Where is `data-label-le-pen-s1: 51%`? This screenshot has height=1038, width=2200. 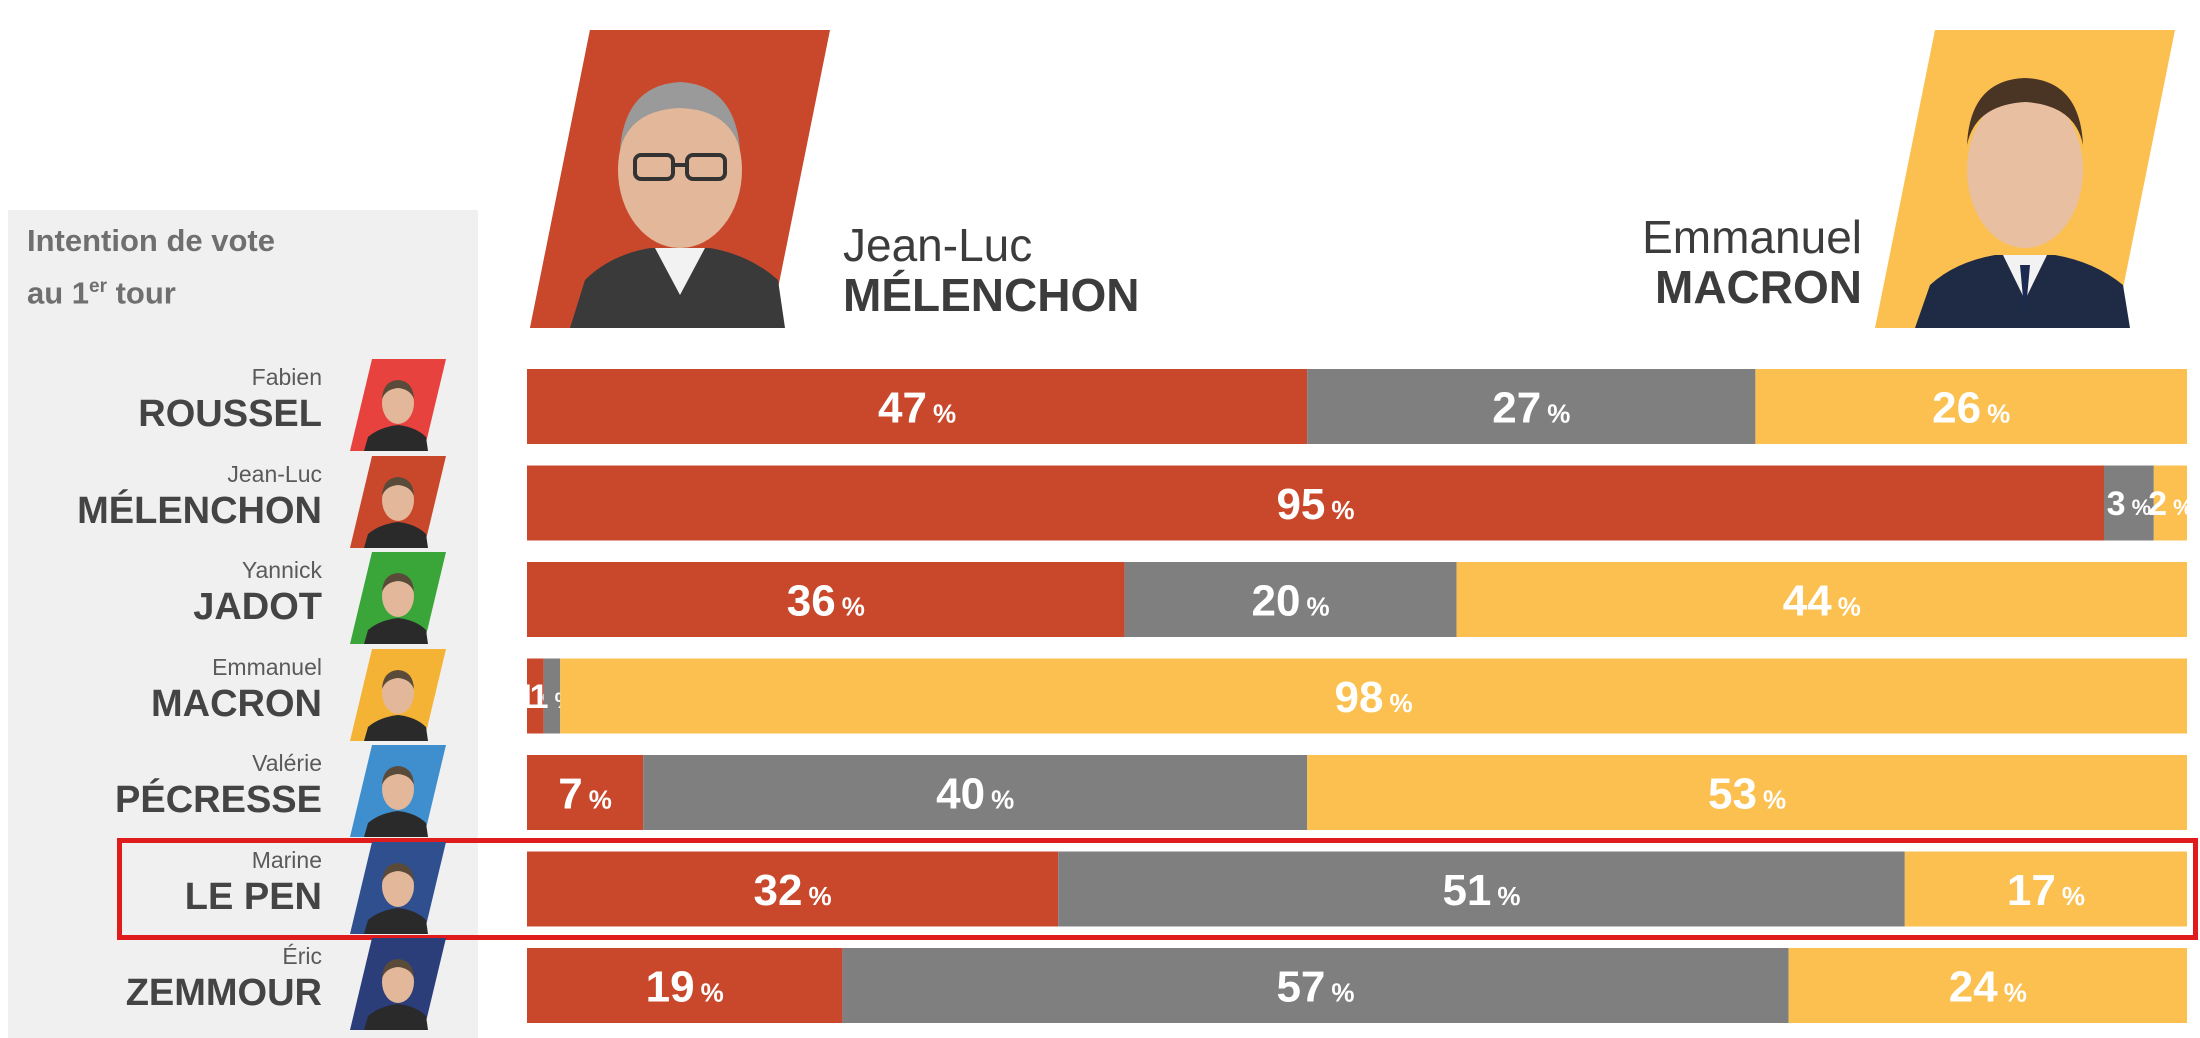 data-label-le-pen-s1: 51% is located at coordinates (1481, 890).